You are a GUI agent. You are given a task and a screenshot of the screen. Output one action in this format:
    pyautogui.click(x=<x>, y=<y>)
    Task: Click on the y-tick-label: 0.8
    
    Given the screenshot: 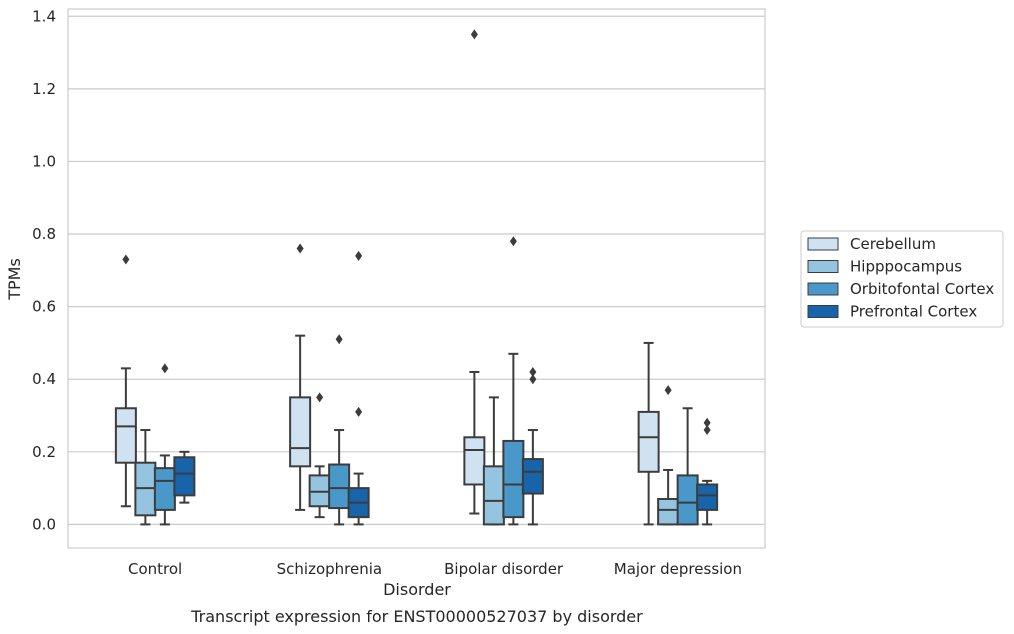 What is the action you would take?
    pyautogui.click(x=44, y=234)
    